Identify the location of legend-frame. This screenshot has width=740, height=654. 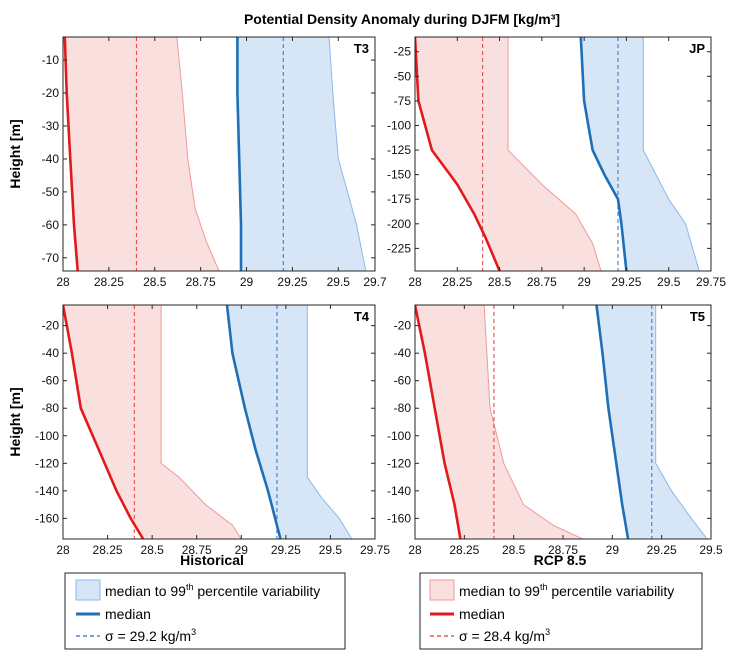
(205, 611).